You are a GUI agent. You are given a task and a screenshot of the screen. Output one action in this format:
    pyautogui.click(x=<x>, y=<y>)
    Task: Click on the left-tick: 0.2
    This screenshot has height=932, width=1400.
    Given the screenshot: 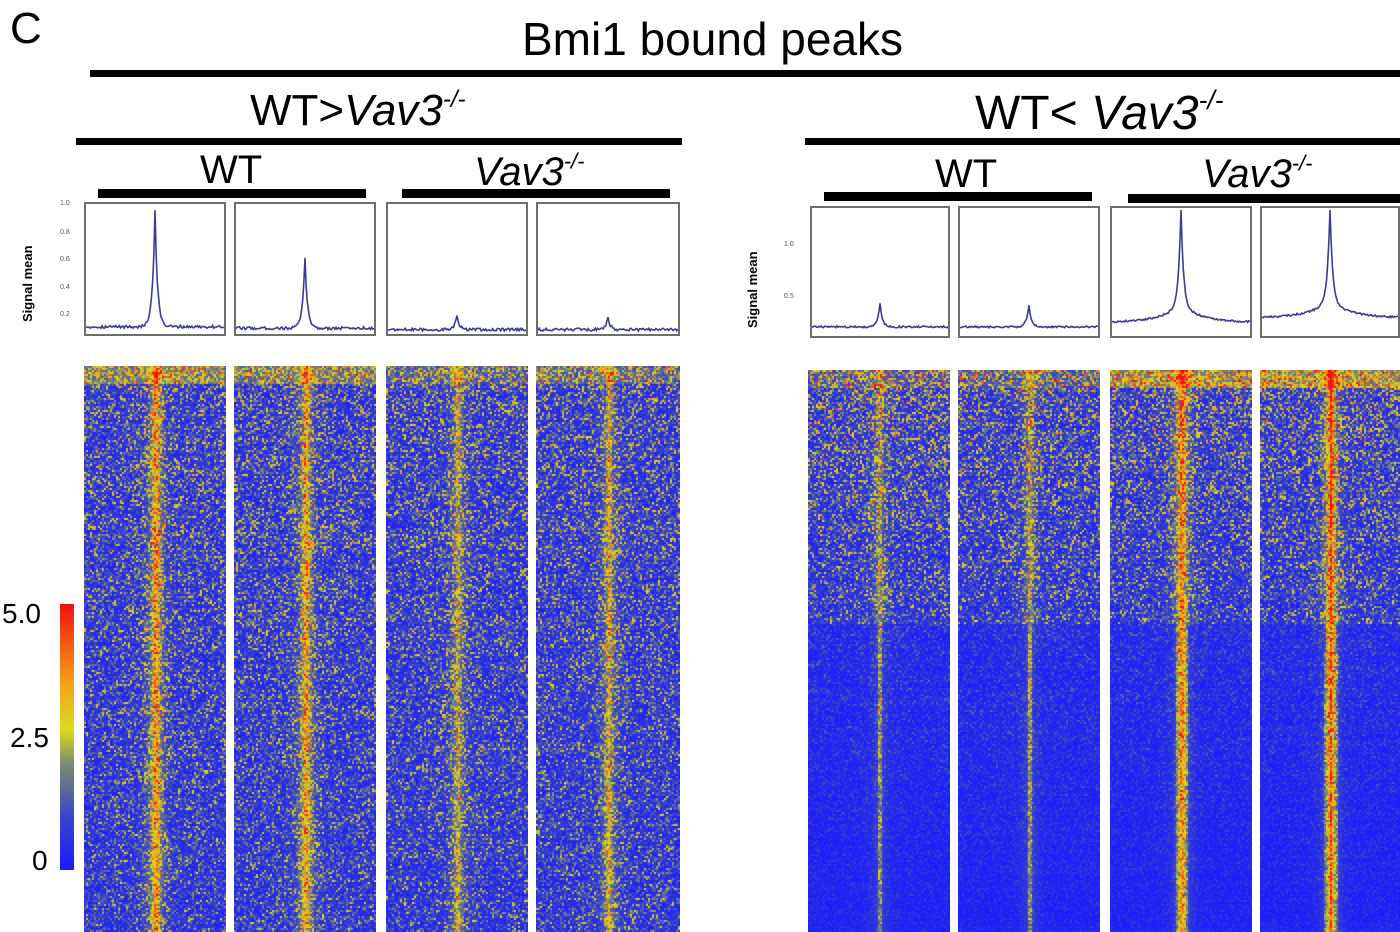 What is the action you would take?
    pyautogui.click(x=65, y=314)
    